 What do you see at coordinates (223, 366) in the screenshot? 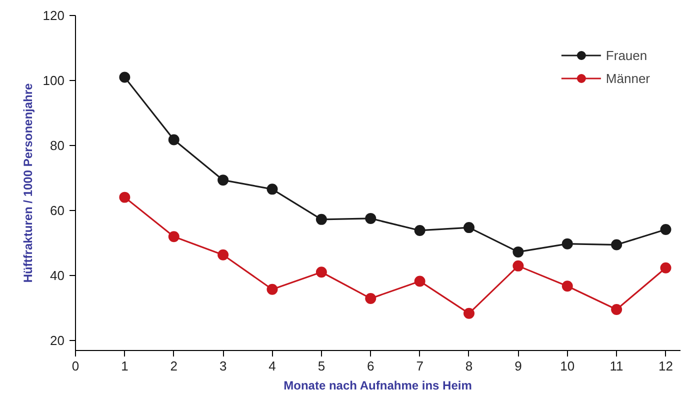
I see `x-tick-label: 3` at bounding box center [223, 366].